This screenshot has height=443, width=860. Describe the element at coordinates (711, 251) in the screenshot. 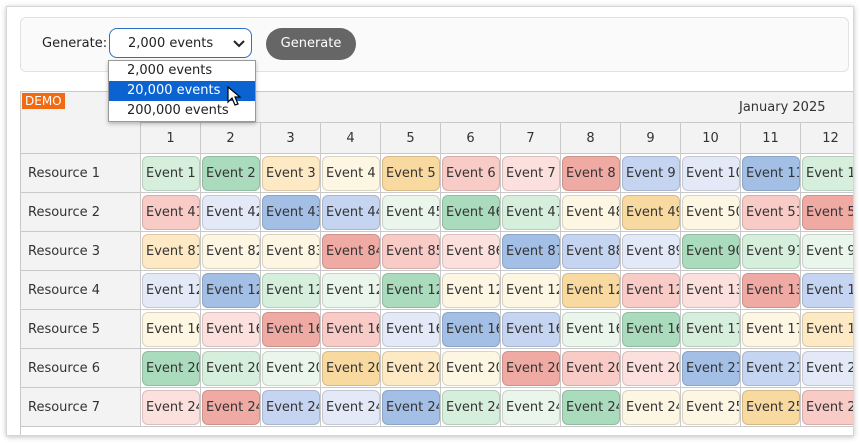

I see `event: Event 90` at that location.